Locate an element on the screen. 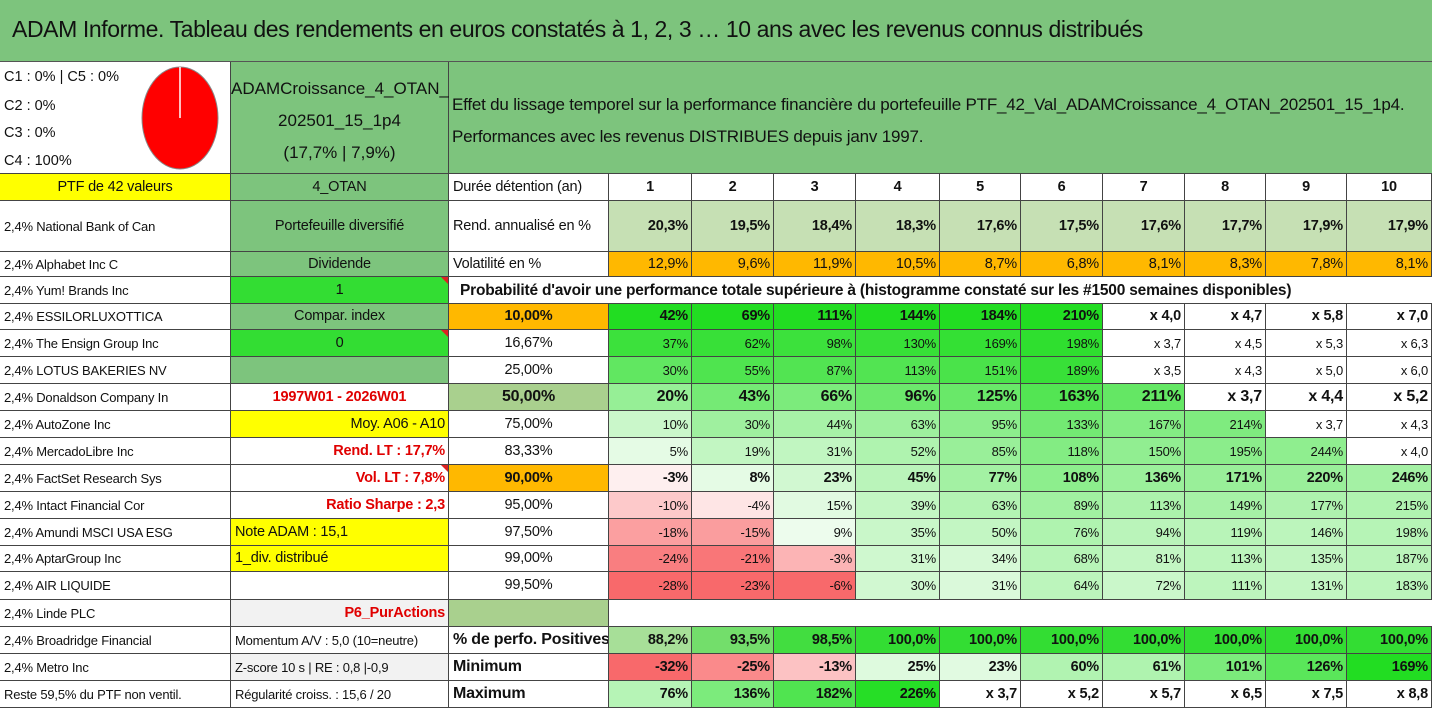 The image size is (1432, 717). prob-value: 135% is located at coordinates (1306, 559).